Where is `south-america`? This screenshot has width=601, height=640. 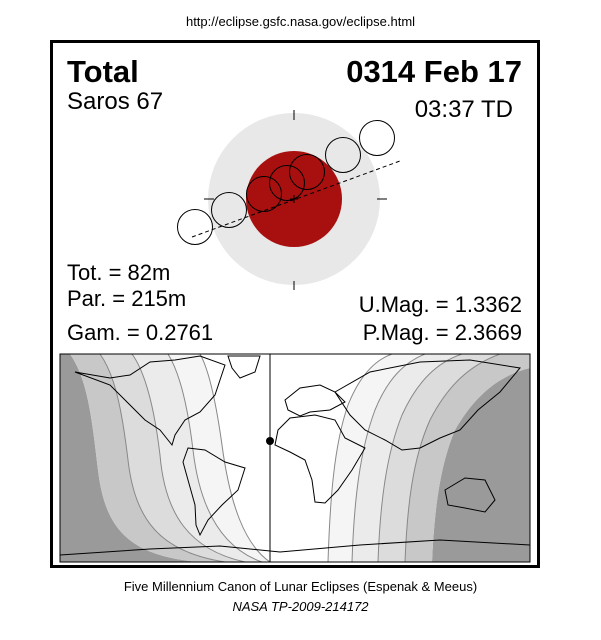
south-america is located at coordinates (214, 492).